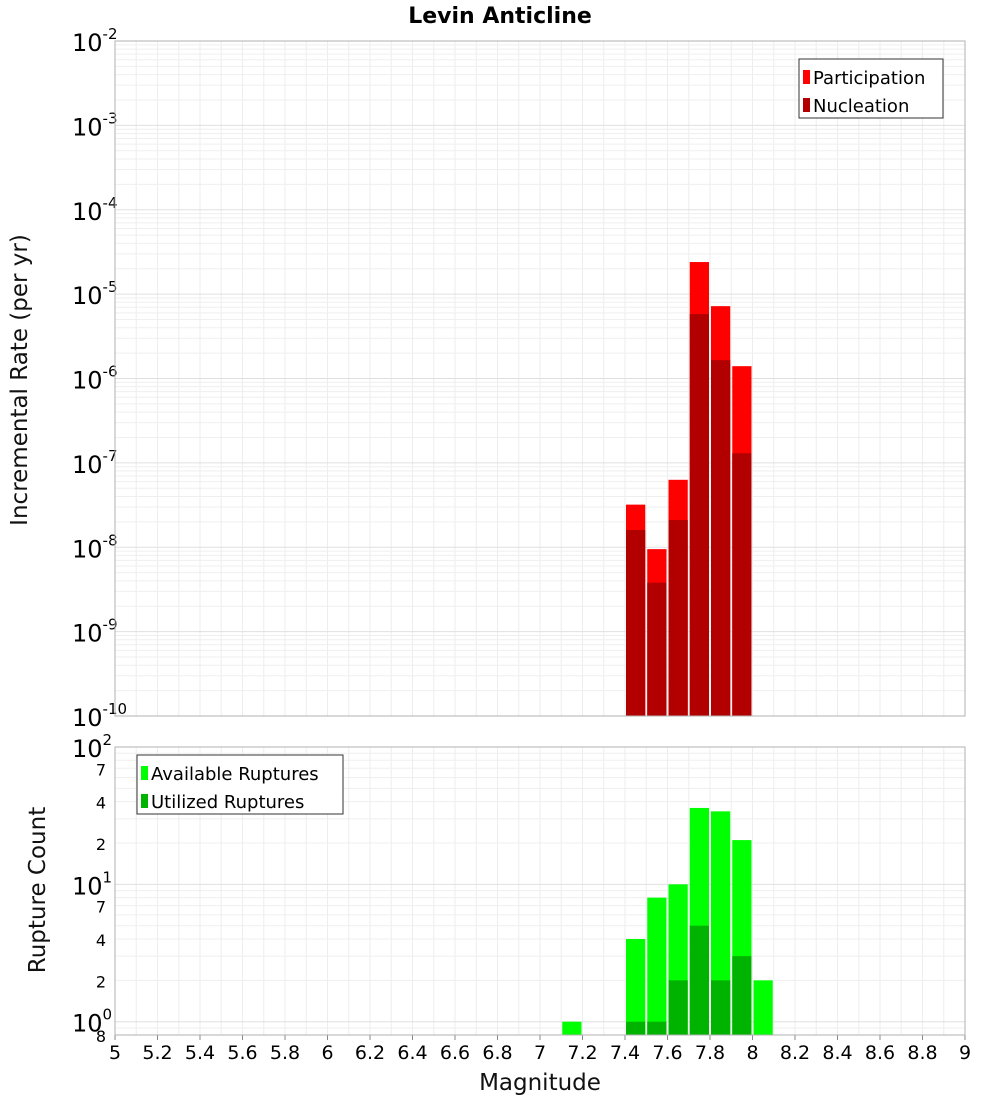 The width and height of the screenshot is (1000, 1100). What do you see at coordinates (667, 921) in the screenshot?
I see `bottom-bars` at bounding box center [667, 921].